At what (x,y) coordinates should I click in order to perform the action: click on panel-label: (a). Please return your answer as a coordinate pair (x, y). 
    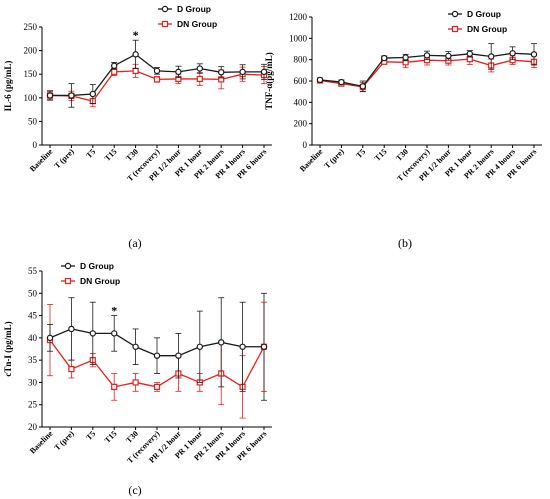
    Looking at the image, I should click on (134, 243).